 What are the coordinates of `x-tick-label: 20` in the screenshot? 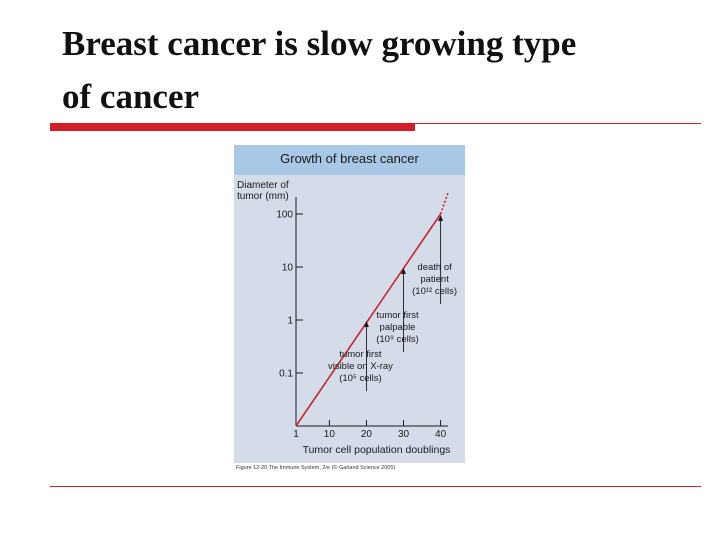 It's located at (367, 434).